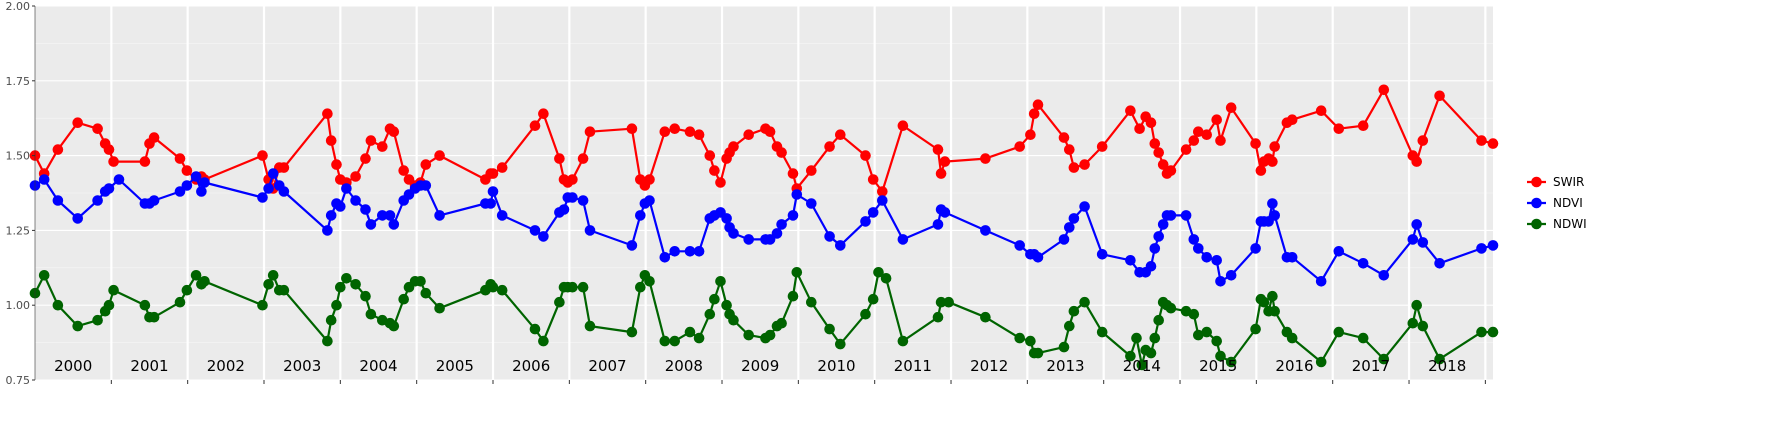 This screenshot has width=1773, height=442. I want to click on legend-label: SWIR, so click(1568, 182).